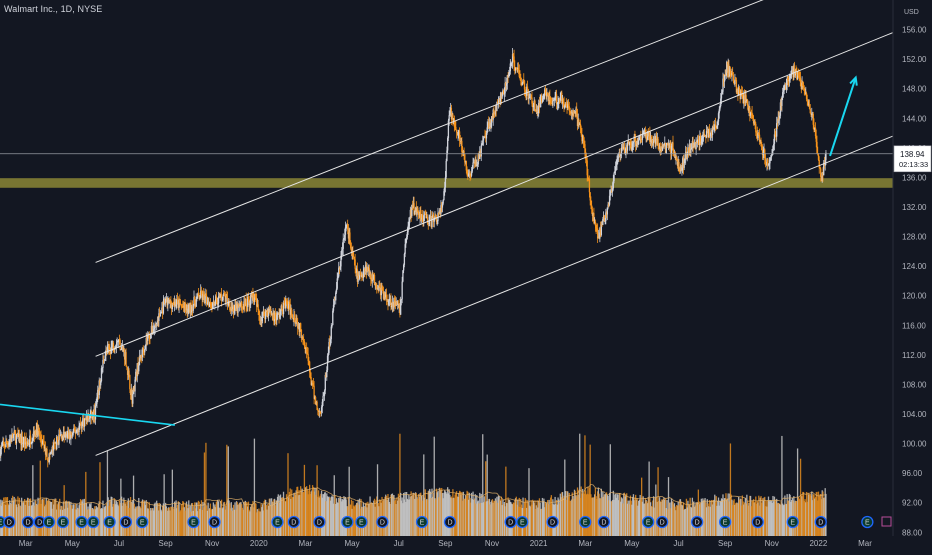  What do you see at coordinates (53, 9) in the screenshot?
I see `symbol-title: Walmart Inc., 1D, NYSE` at bounding box center [53, 9].